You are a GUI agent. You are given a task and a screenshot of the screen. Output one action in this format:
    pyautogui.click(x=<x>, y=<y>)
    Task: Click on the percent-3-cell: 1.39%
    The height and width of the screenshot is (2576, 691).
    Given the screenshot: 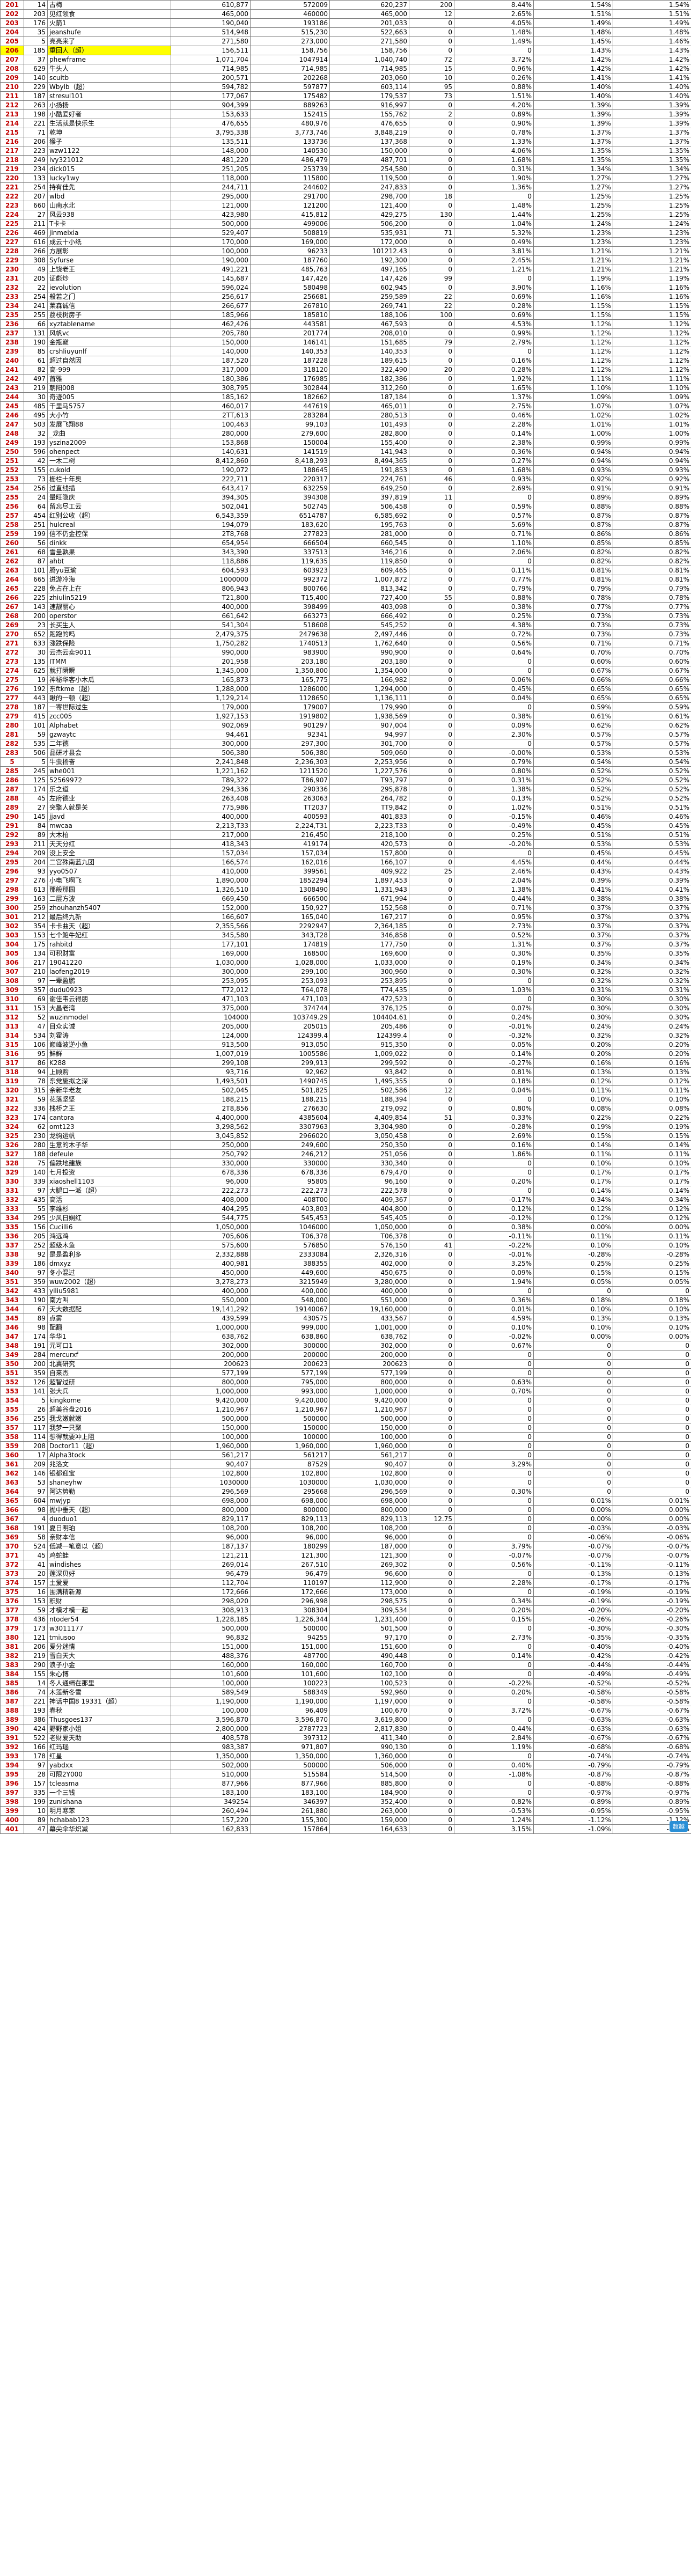 What is the action you would take?
    pyautogui.click(x=652, y=114)
    